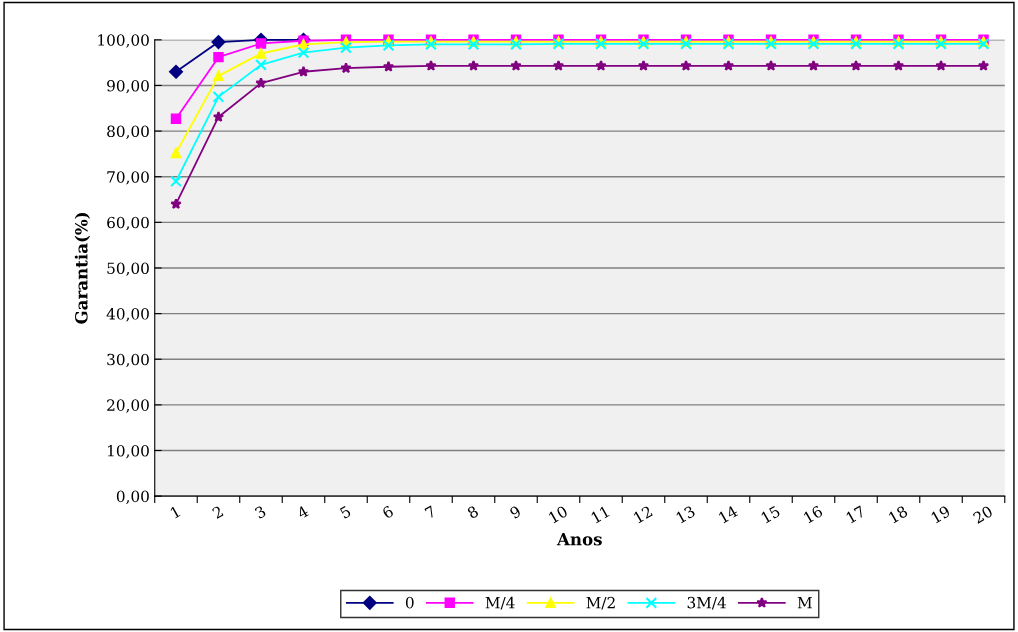  Describe the element at coordinates (940, 514) in the screenshot. I see `x-tick-label: 19` at that location.